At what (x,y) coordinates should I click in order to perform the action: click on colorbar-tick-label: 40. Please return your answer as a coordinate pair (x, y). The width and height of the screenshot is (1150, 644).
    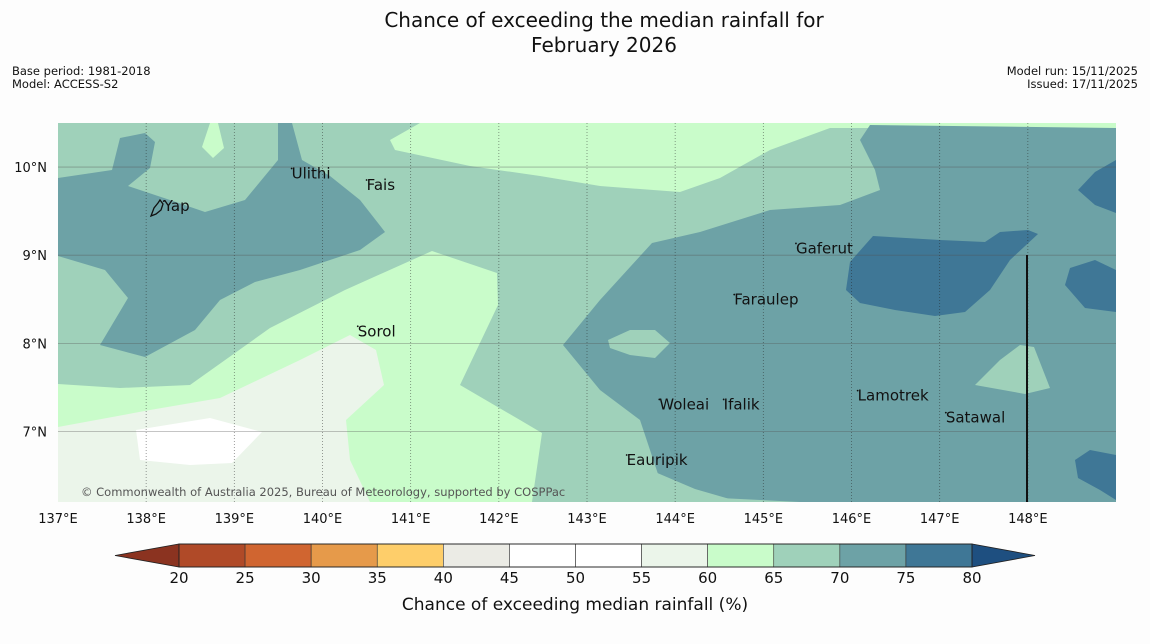
    Looking at the image, I should click on (443, 578).